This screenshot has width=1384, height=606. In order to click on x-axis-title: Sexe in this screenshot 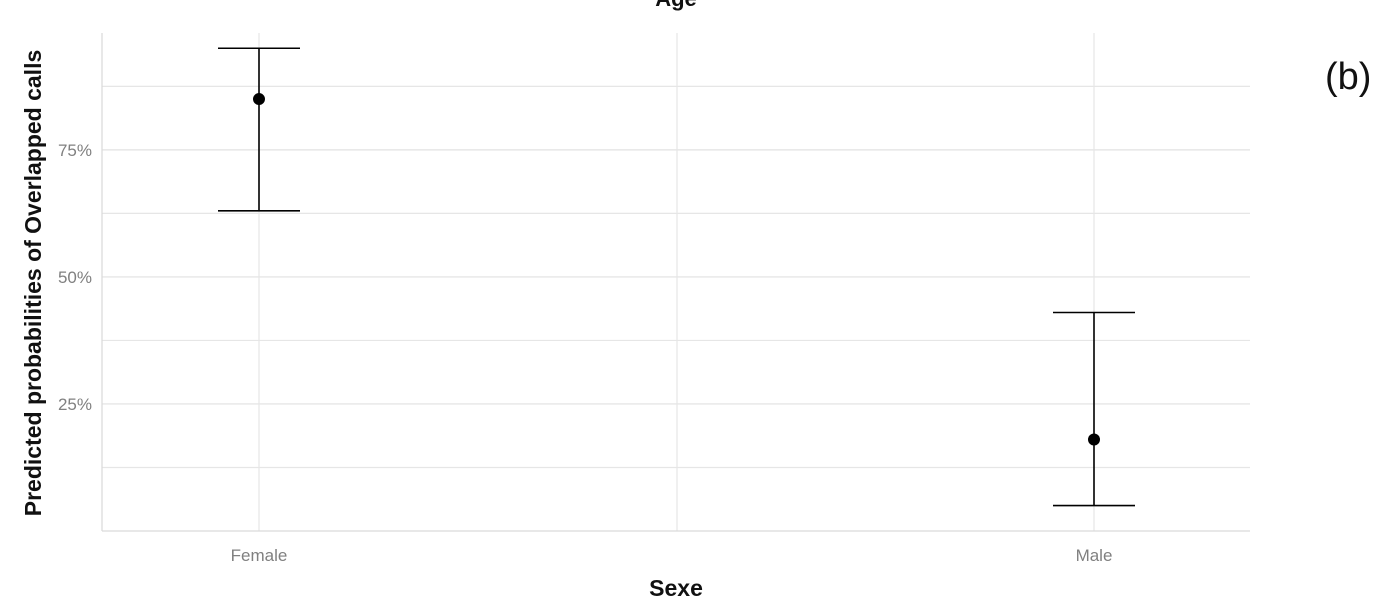, I will do `click(676, 588)`.